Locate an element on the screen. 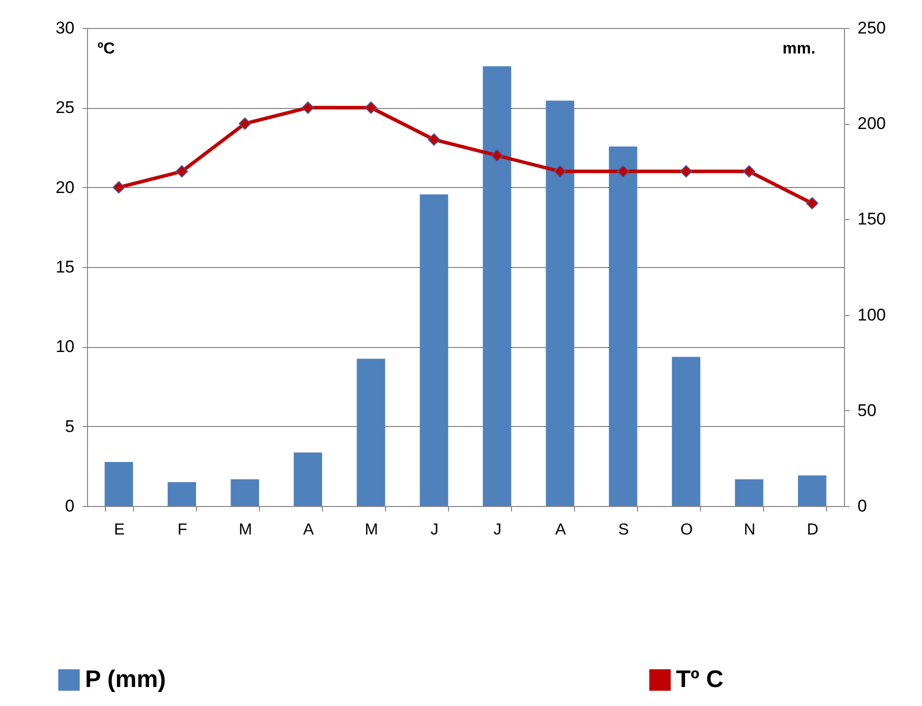  y2-tick-label: 0 is located at coordinates (862, 506).